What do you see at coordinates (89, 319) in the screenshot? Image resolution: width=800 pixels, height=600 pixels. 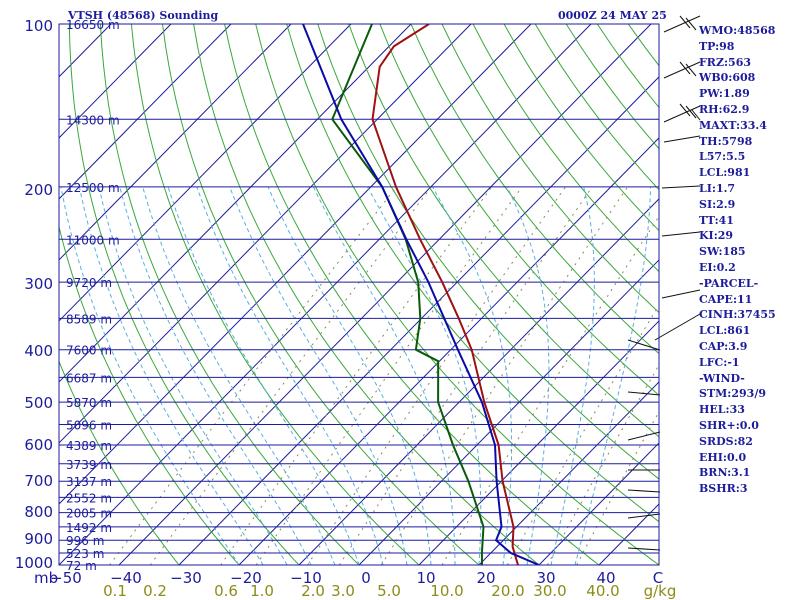 I see `height-label: 8589 m` at bounding box center [89, 319].